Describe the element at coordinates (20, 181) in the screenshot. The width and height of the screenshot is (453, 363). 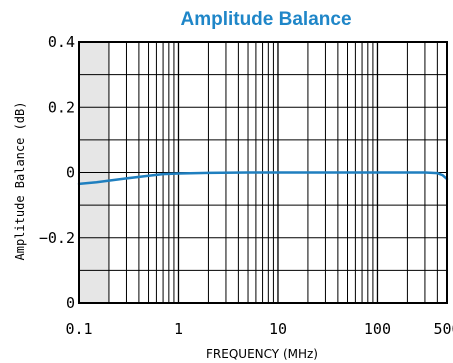
I see `y-axis-label: Amplitude Balance (dB)` at that location.